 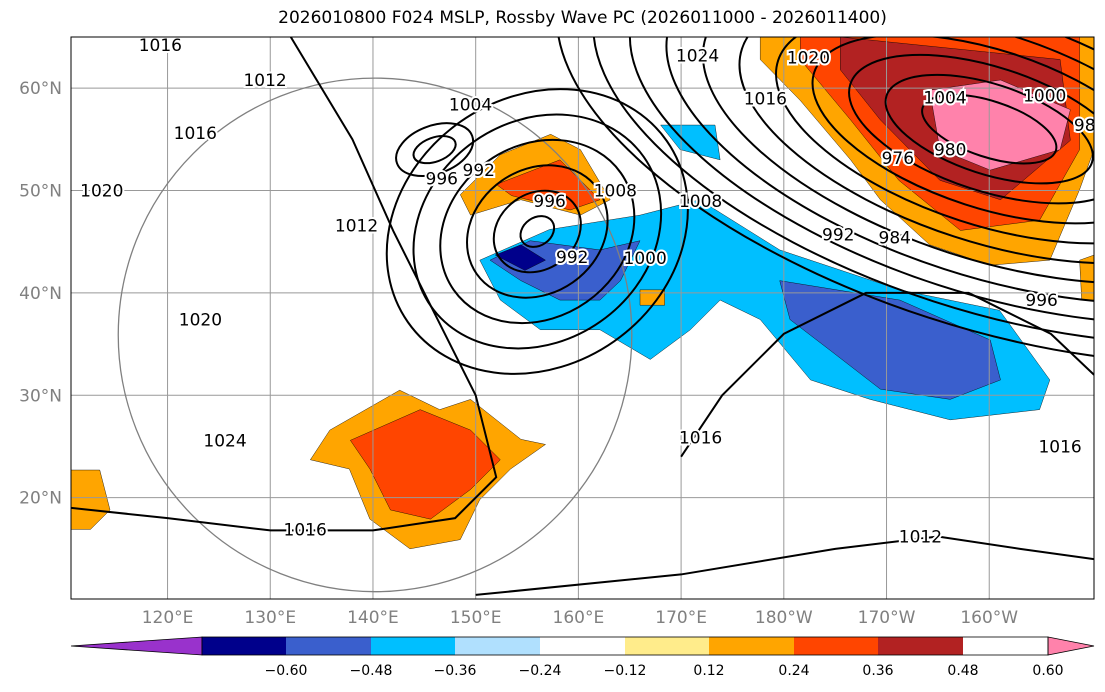 What do you see at coordinates (962, 671) in the screenshot?
I see `colorbar-tick-label: 0.48` at bounding box center [962, 671].